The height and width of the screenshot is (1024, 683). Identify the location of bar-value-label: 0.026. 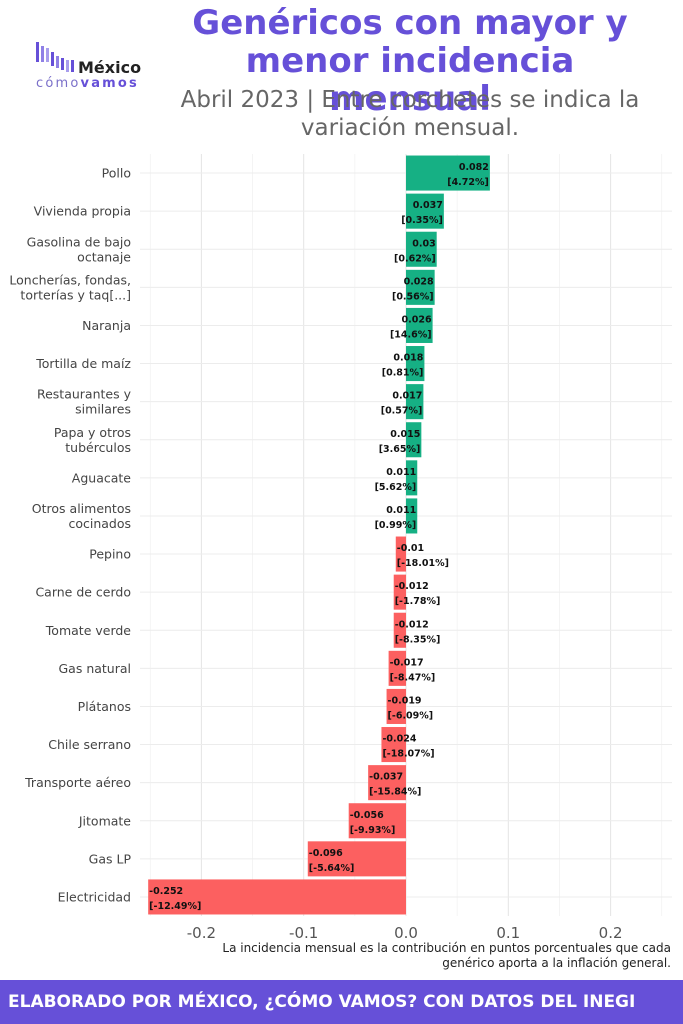
(417, 319).